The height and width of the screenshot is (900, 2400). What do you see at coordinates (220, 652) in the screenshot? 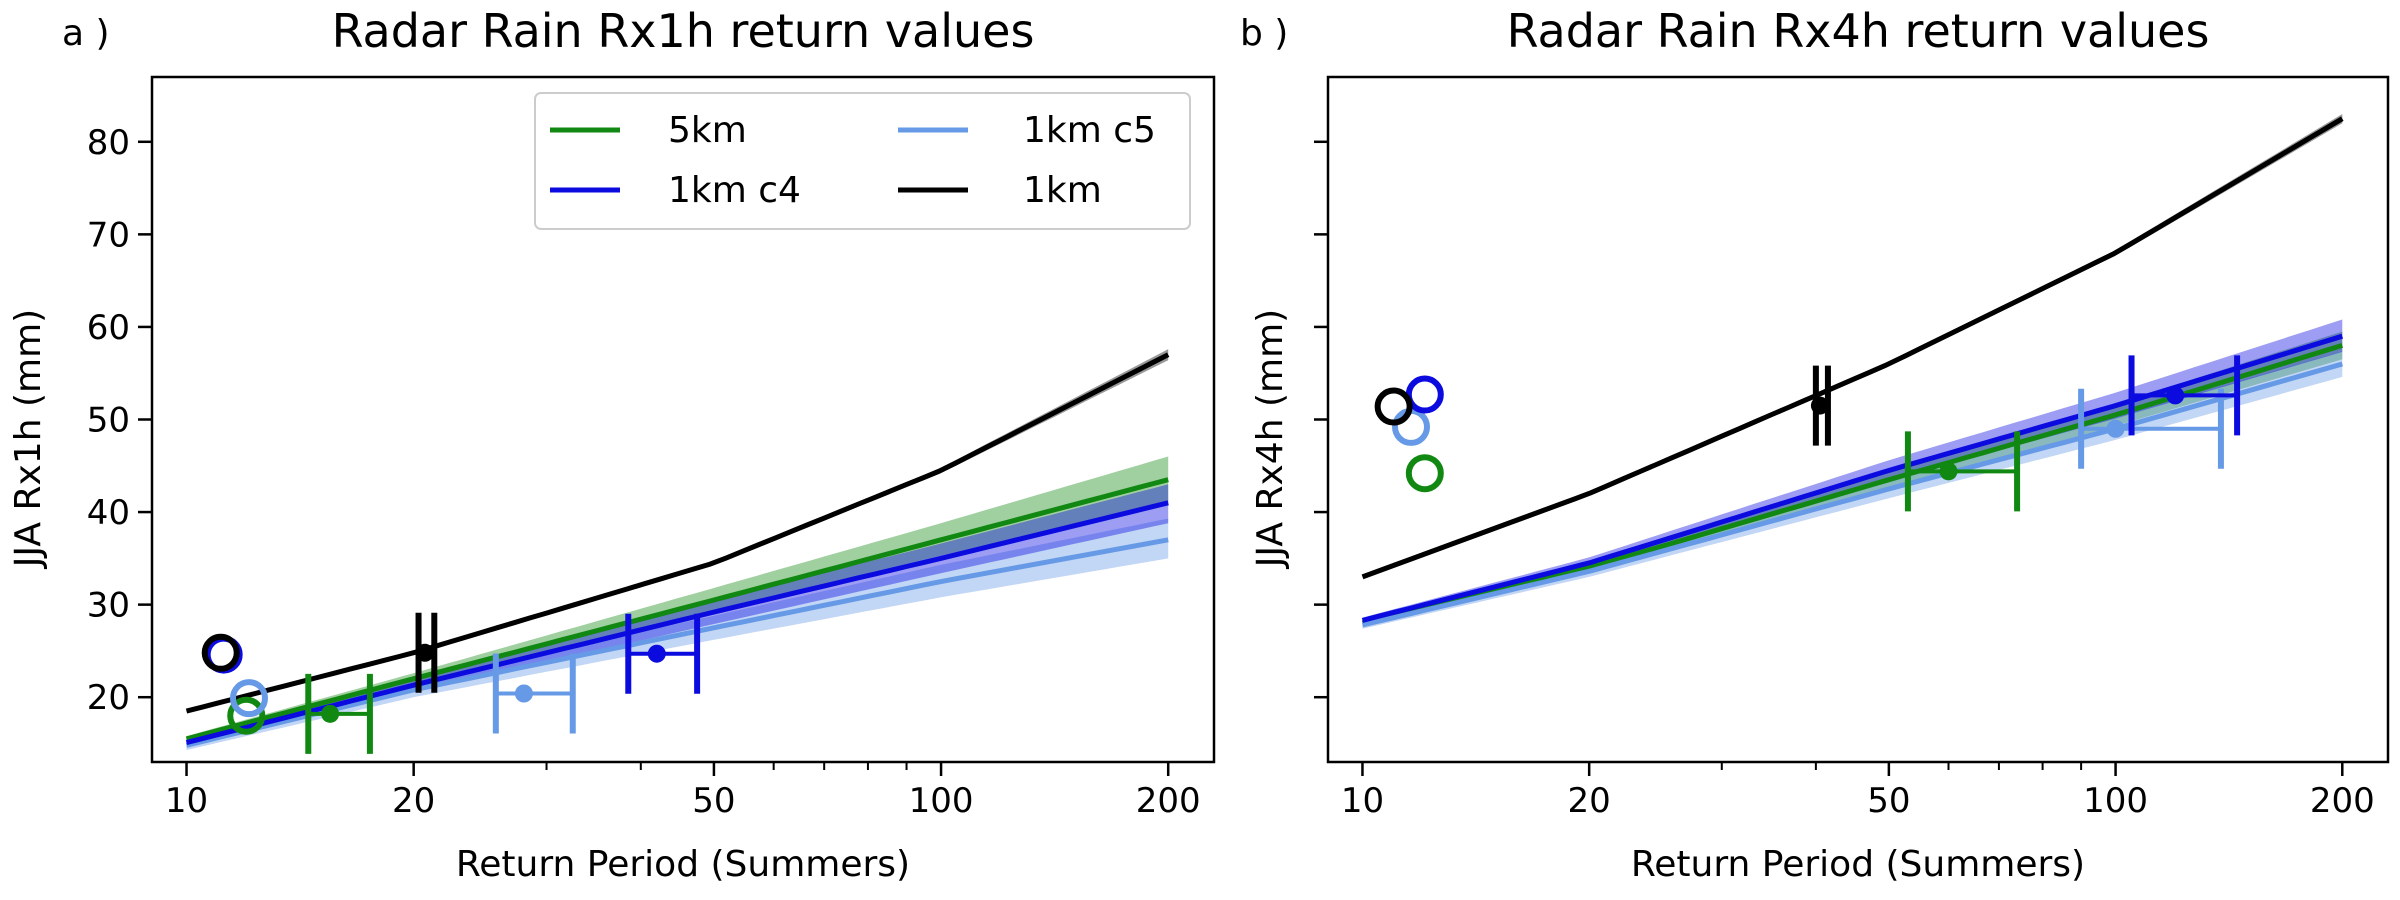
I see `observed-1km-a` at bounding box center [220, 652].